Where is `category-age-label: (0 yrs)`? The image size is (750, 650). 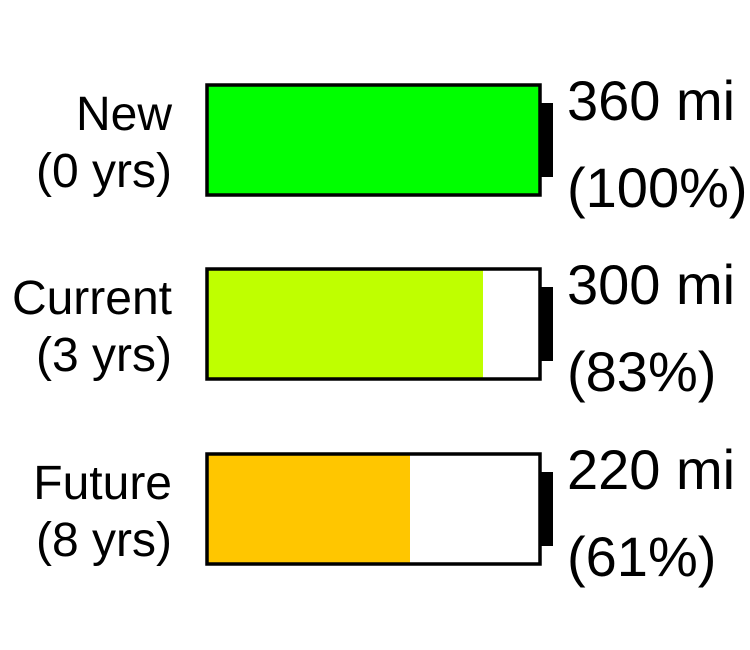 category-age-label: (0 yrs) is located at coordinates (104, 171).